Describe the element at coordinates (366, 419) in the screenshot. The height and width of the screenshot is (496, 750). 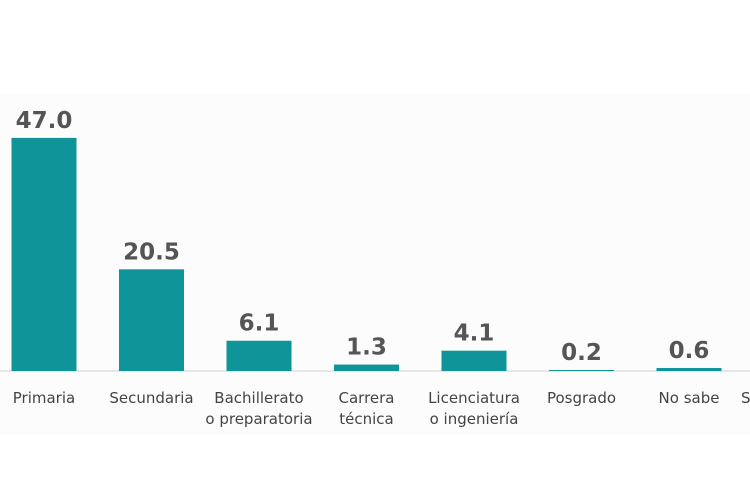
I see `x-tick-label-line: técnica` at that location.